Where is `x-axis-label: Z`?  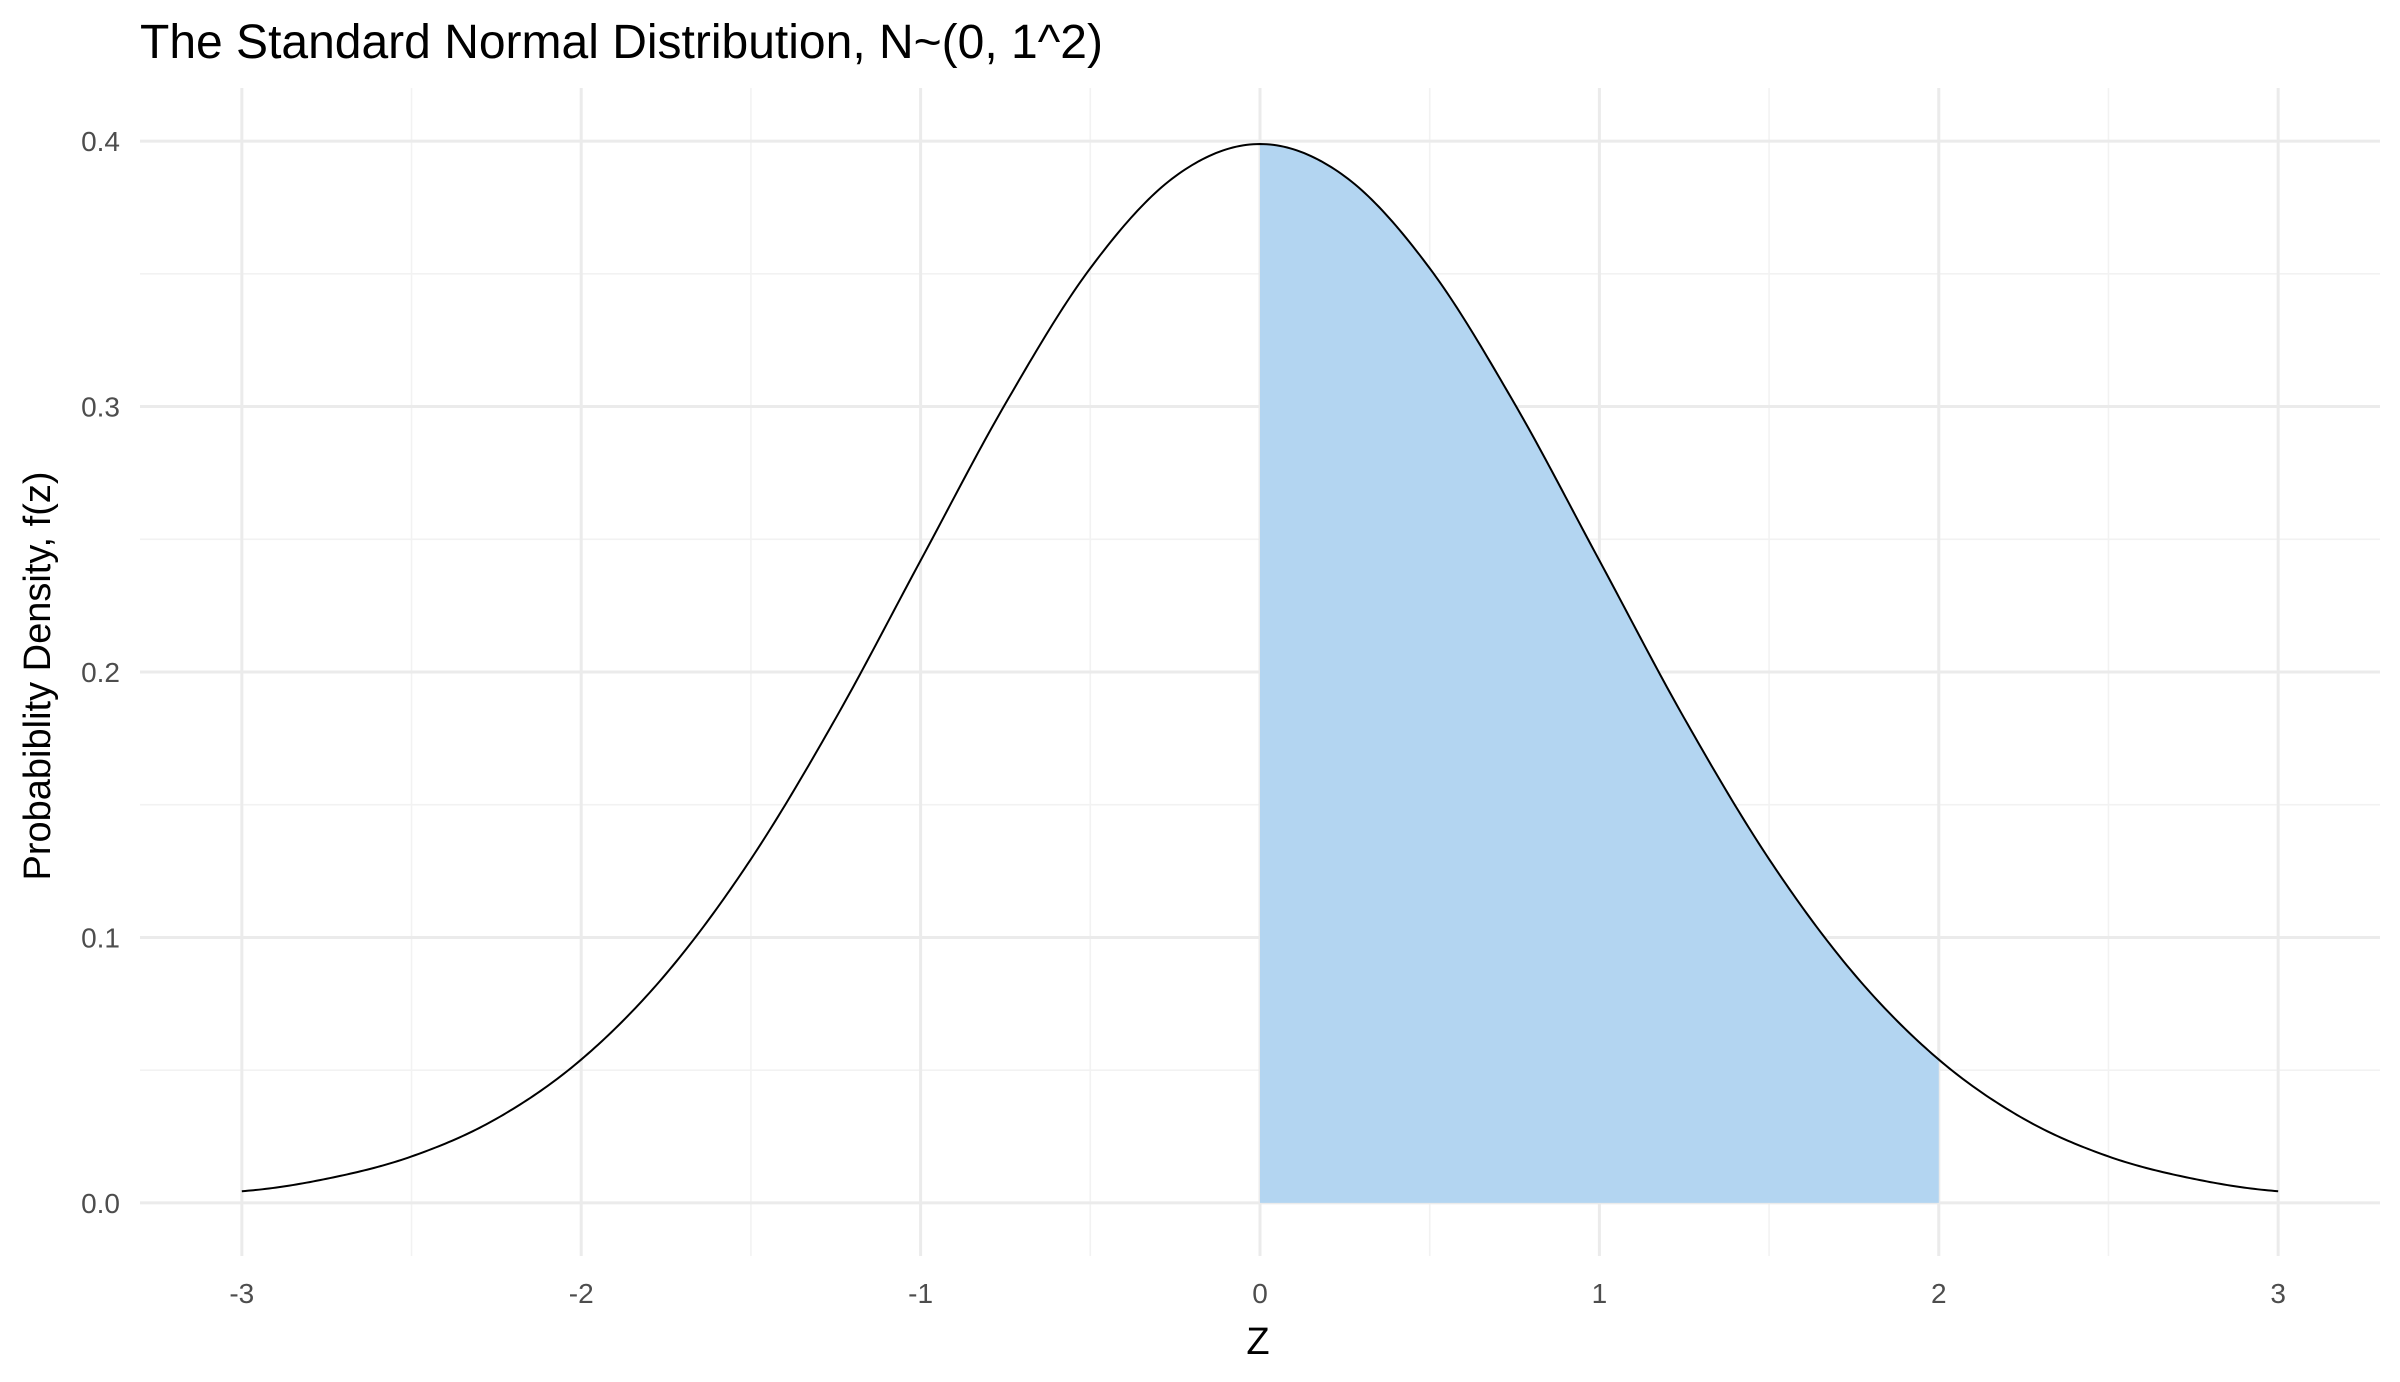 x-axis-label: Z is located at coordinates (1257, 1342).